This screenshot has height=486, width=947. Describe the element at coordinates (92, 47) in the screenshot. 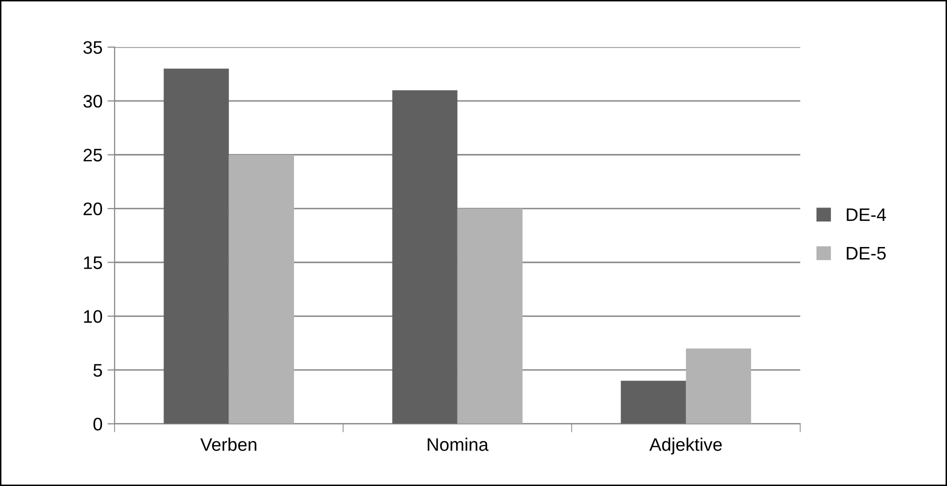

I see `y-tick-label: 35` at that location.